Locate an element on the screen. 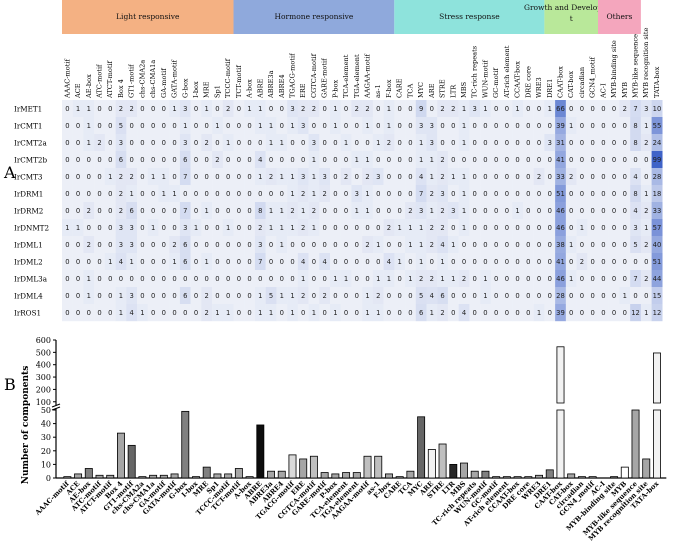 This screenshot has height=556, width=685. cell-value: 4 is located at coordinates (121, 262).